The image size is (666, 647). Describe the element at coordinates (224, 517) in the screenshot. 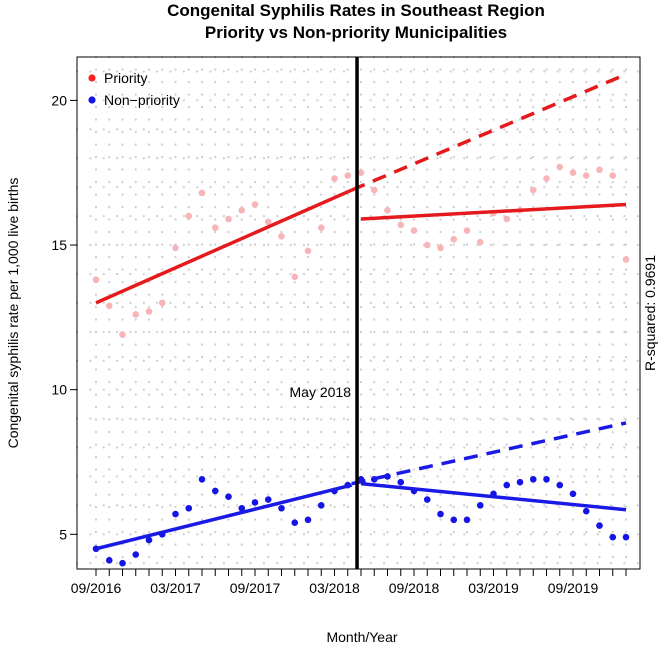

I see `pre-trend-non-priority` at that location.